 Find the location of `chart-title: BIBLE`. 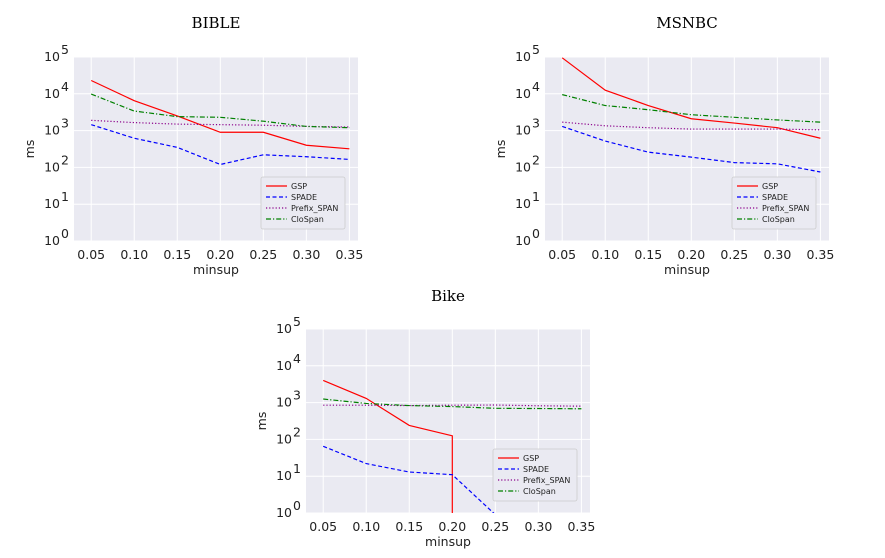

chart-title: BIBLE is located at coordinates (216, 23).